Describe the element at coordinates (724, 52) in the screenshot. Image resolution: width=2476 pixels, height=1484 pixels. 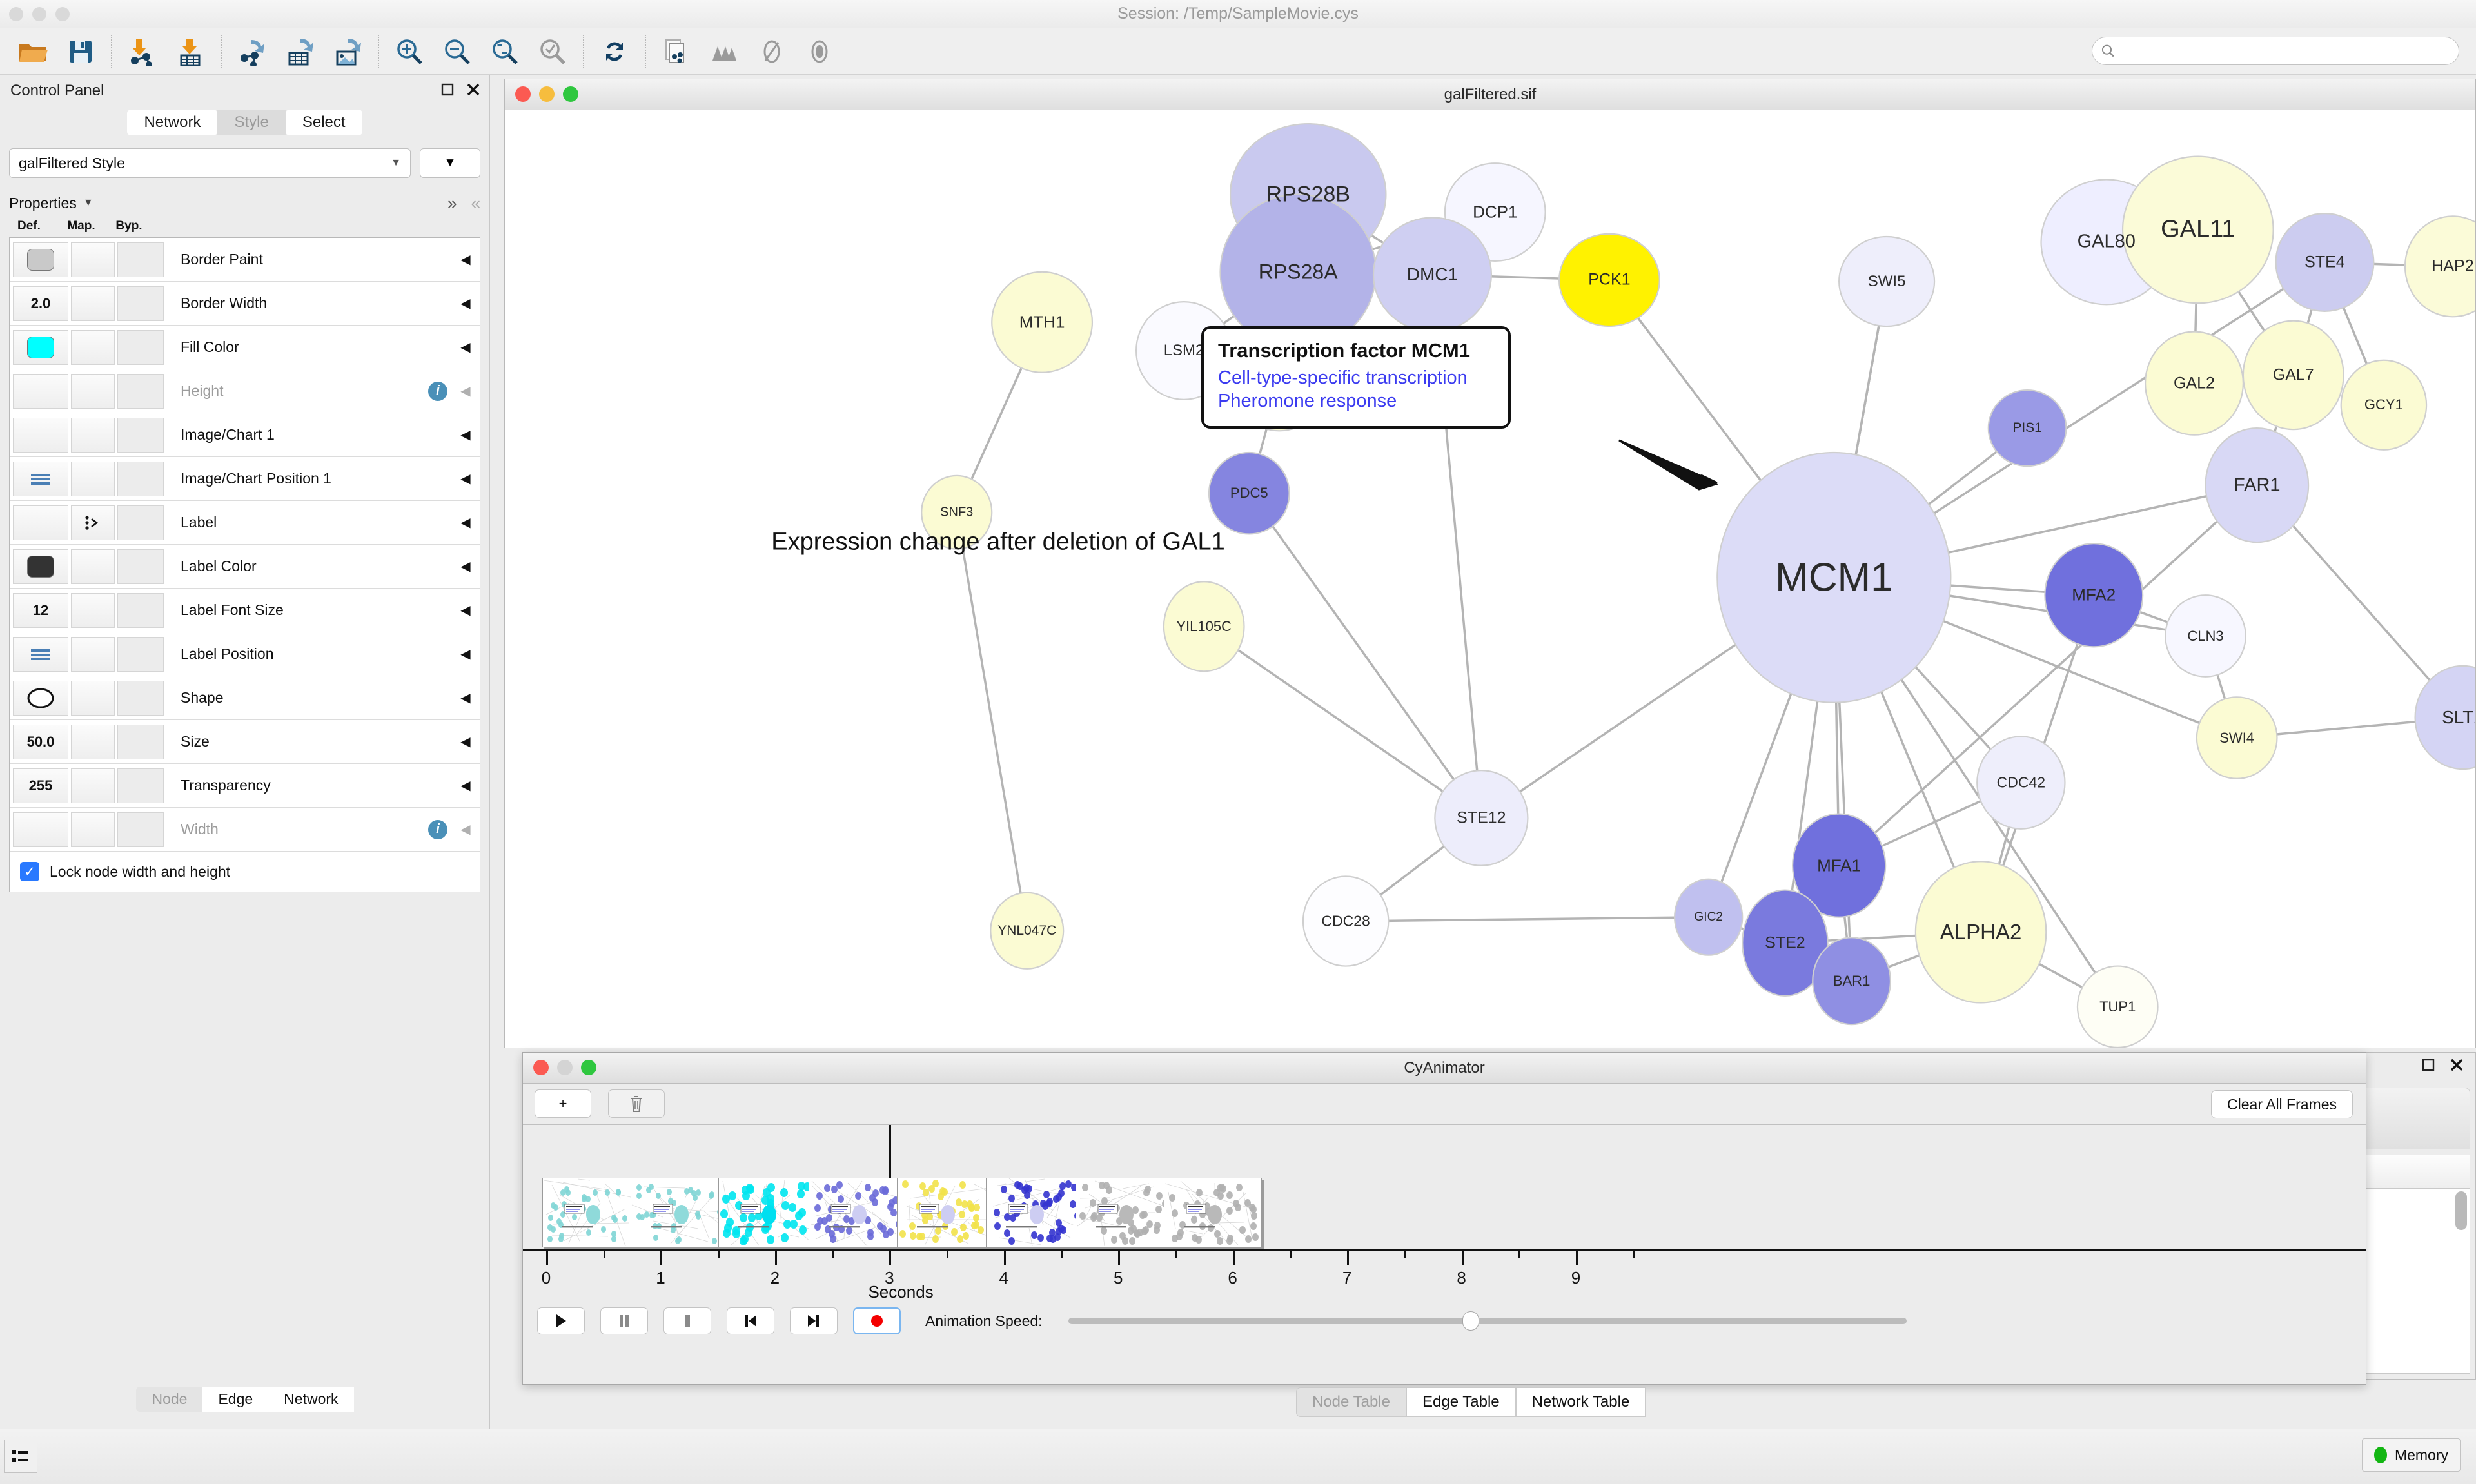
I see `layout-icon` at that location.